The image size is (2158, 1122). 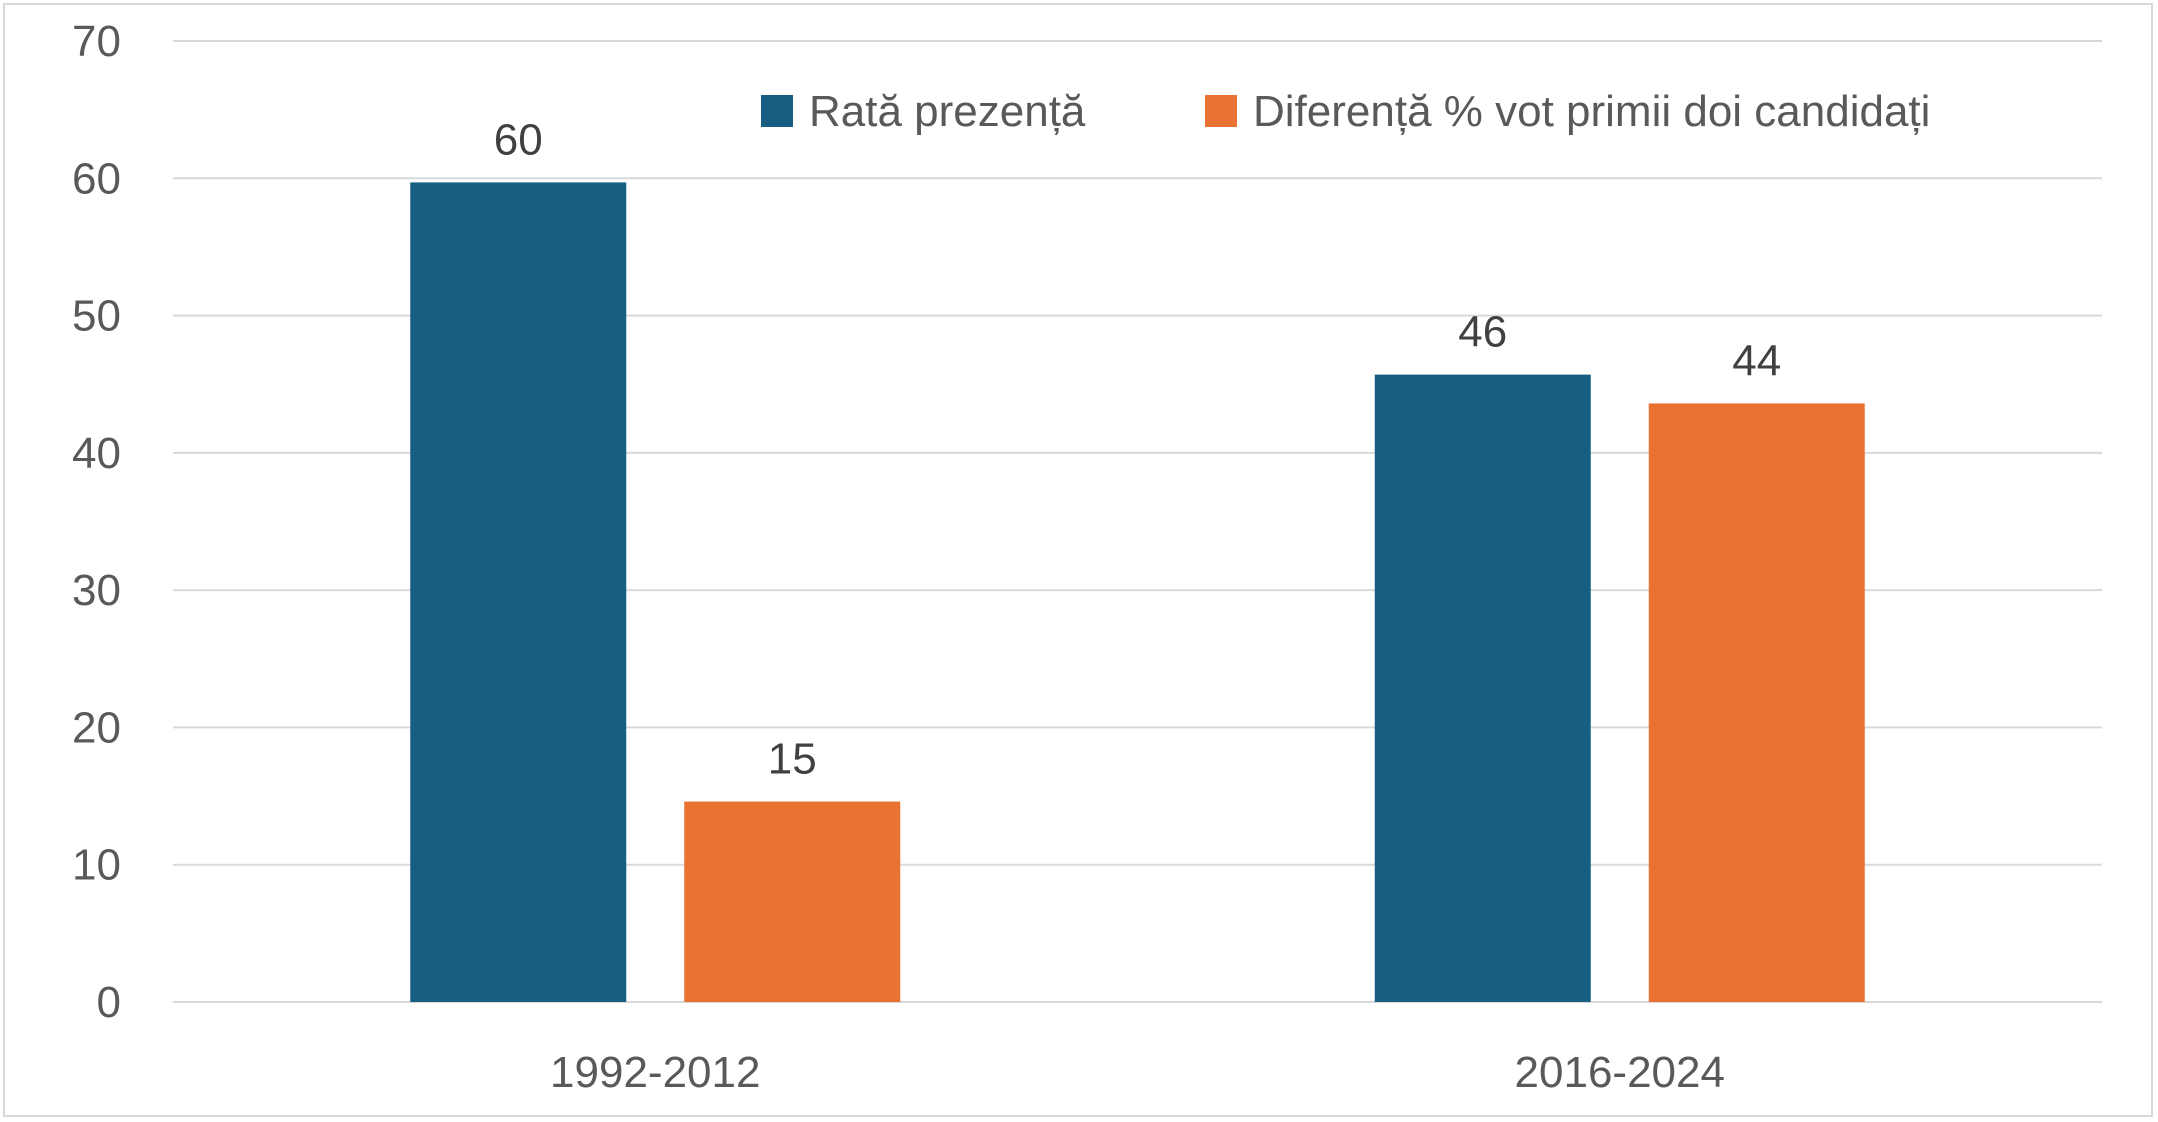 I want to click on data-label-2-2: 44, so click(x=1756, y=360).